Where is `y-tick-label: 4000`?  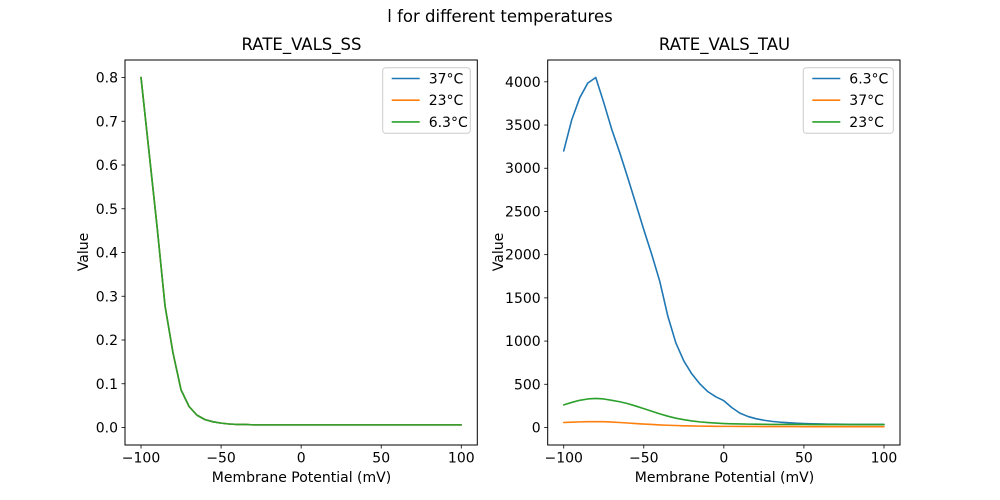
y-tick-label: 4000 is located at coordinates (523, 83).